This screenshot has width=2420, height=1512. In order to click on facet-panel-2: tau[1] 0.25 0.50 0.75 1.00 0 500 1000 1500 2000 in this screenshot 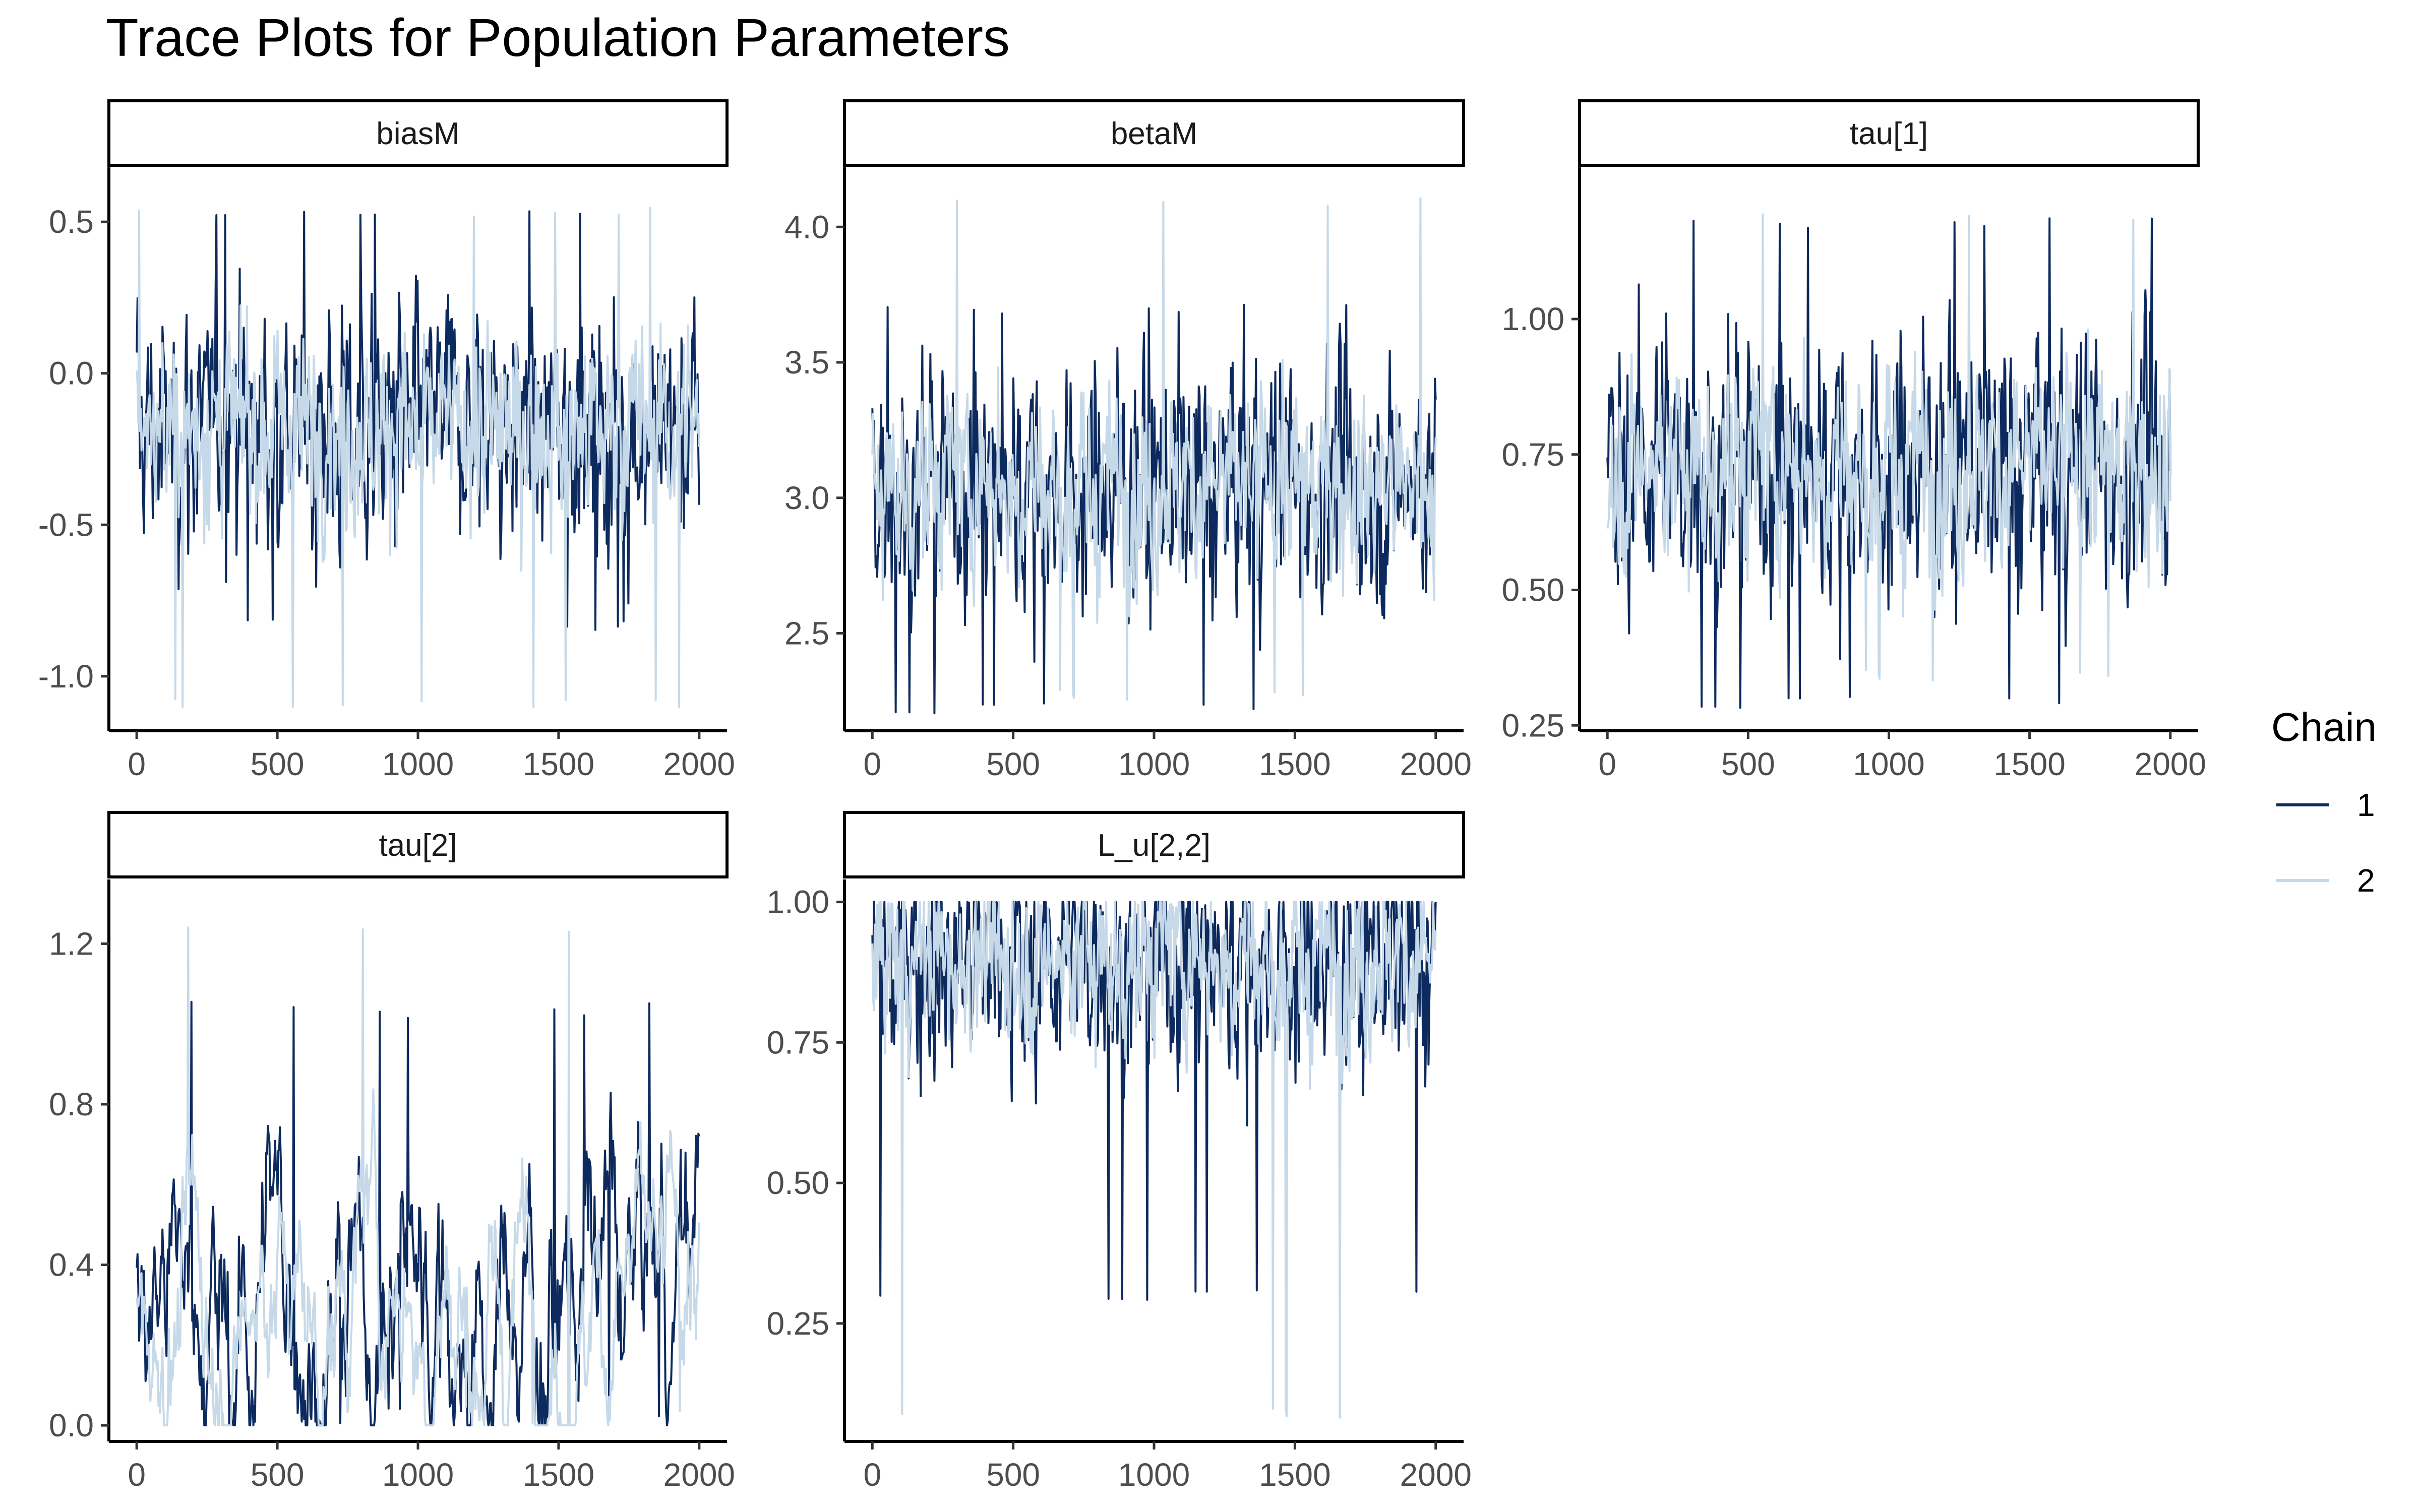, I will do `click(1853, 440)`.